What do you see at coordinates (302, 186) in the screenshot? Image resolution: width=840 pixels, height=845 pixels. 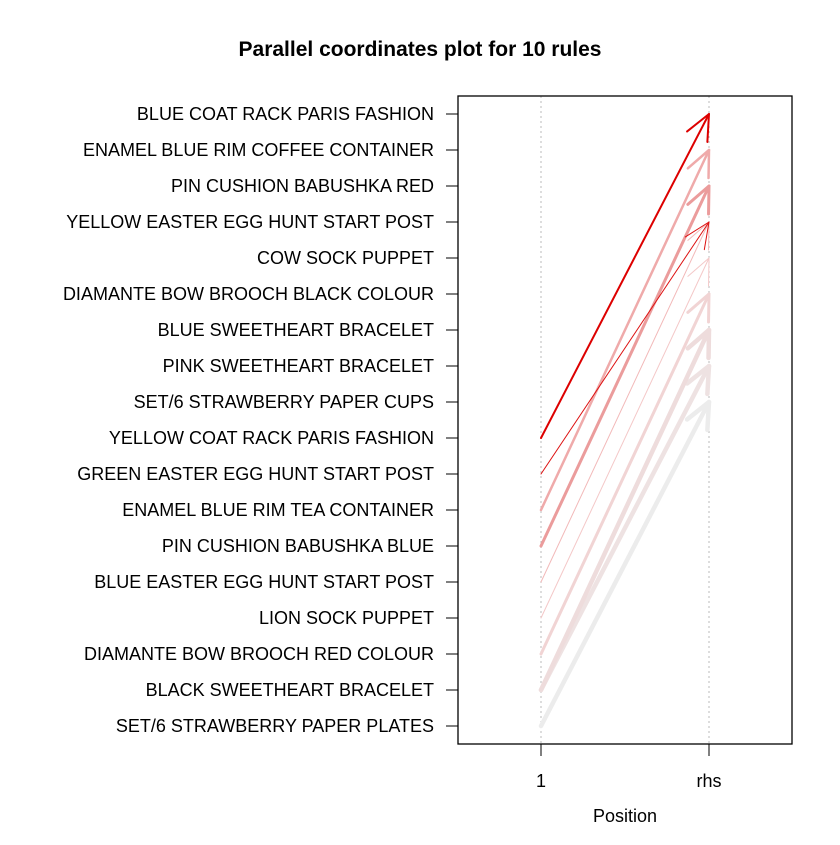 I see `y-tick-label: PIN CUSHION BABUSHKA RED` at bounding box center [302, 186].